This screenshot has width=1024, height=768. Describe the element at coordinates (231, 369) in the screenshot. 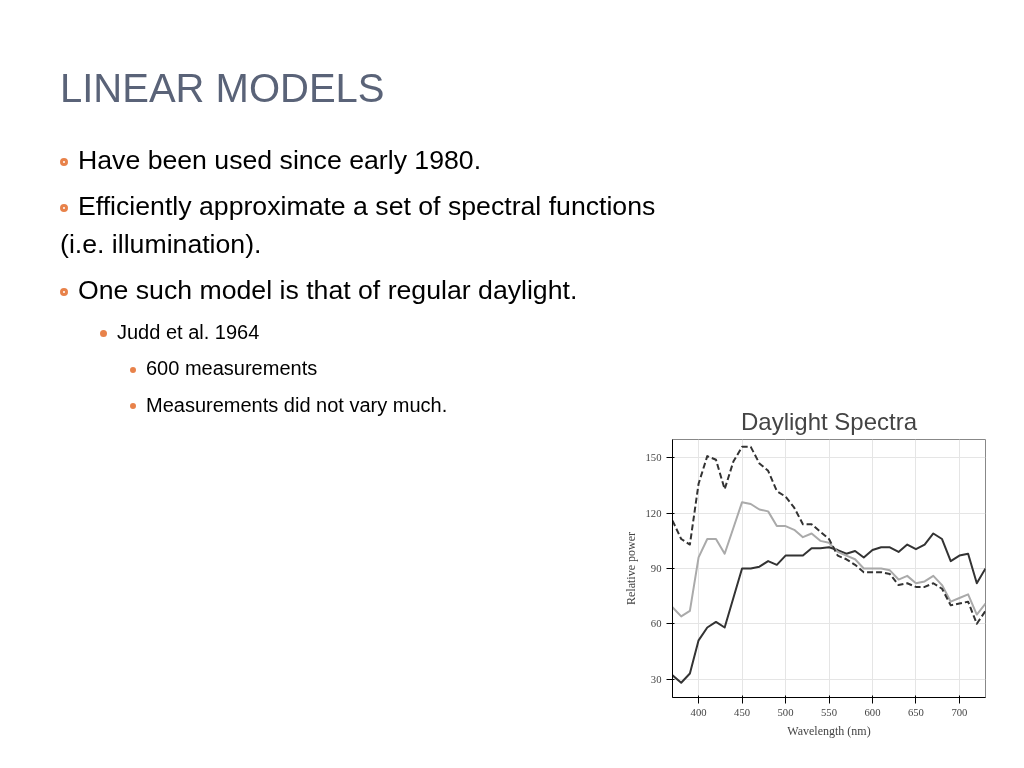

I see `text: 600 measurements` at that location.